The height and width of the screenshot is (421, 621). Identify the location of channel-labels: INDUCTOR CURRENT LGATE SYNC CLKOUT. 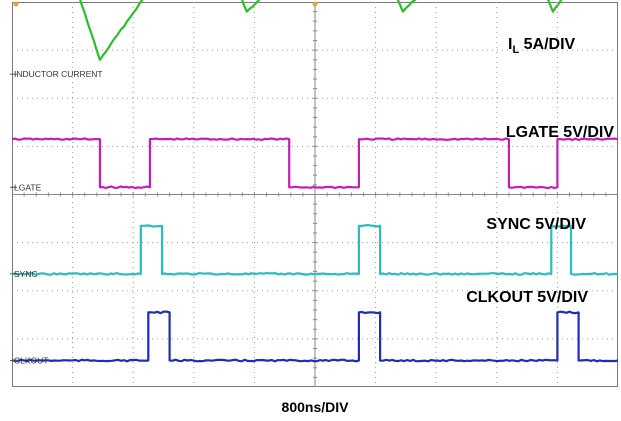
(58, 217).